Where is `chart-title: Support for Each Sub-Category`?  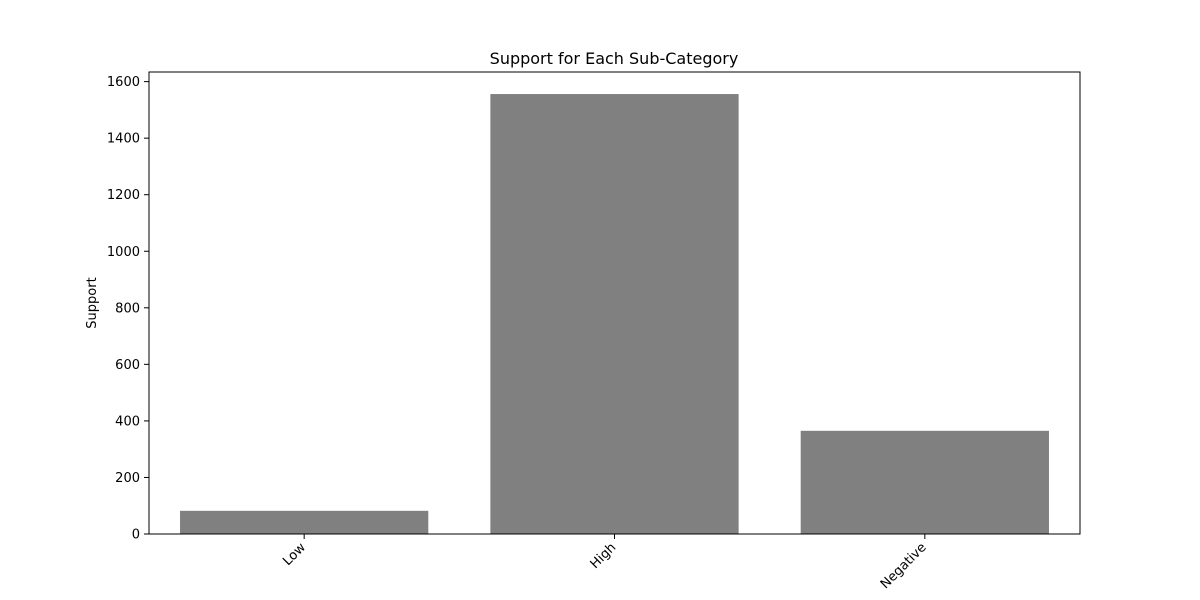
chart-title: Support for Each Sub-Category is located at coordinates (614, 58).